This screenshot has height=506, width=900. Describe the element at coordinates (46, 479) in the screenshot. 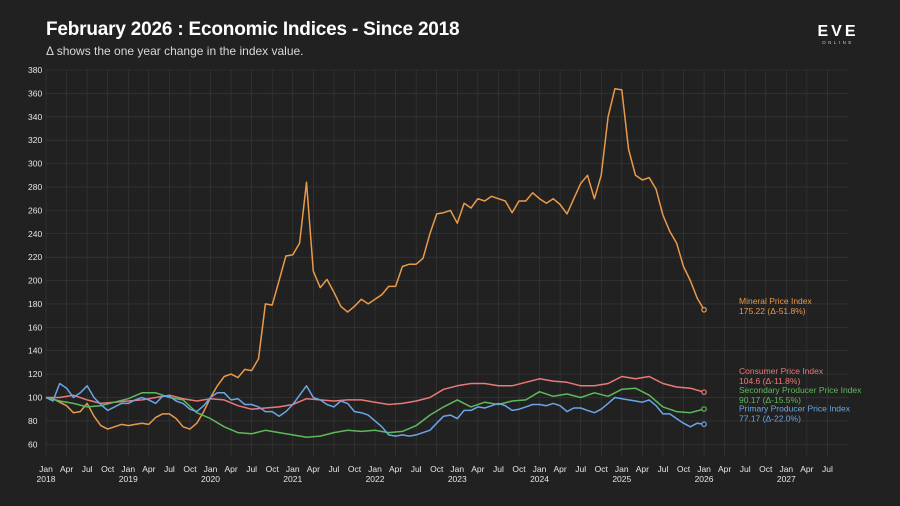

I see `x-tick-year-label: 2018` at that location.